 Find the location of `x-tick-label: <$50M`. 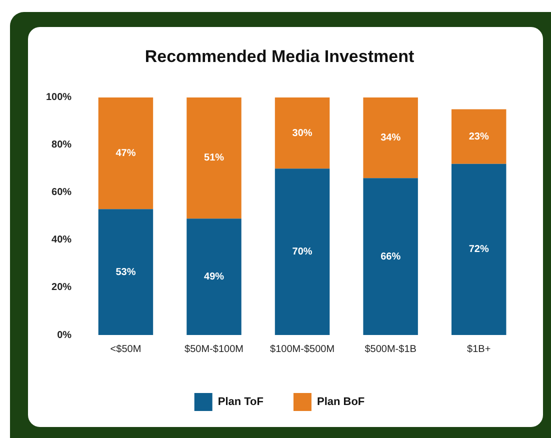

x-tick-label: <$50M is located at coordinates (126, 349).